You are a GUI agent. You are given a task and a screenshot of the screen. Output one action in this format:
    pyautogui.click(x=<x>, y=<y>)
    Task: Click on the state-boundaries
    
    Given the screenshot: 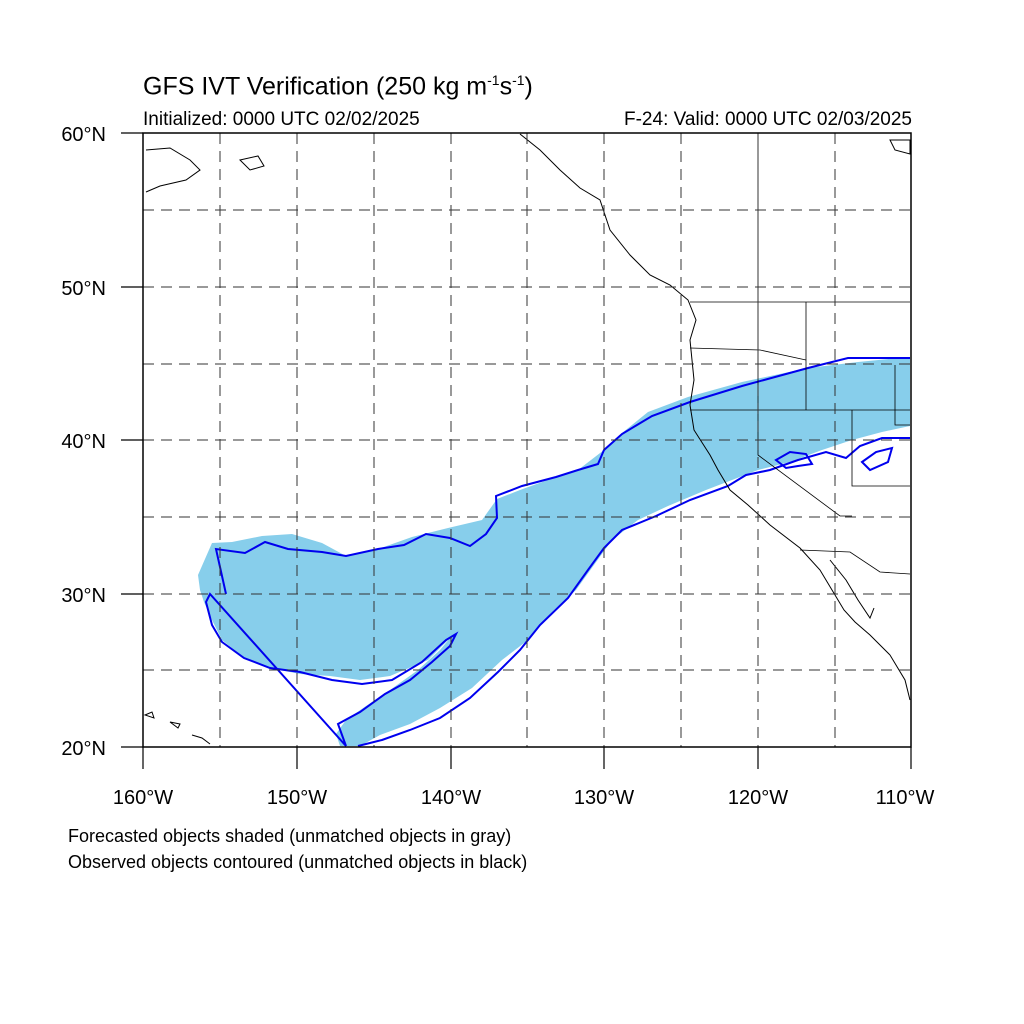 What is the action you would take?
    pyautogui.click(x=800, y=354)
    